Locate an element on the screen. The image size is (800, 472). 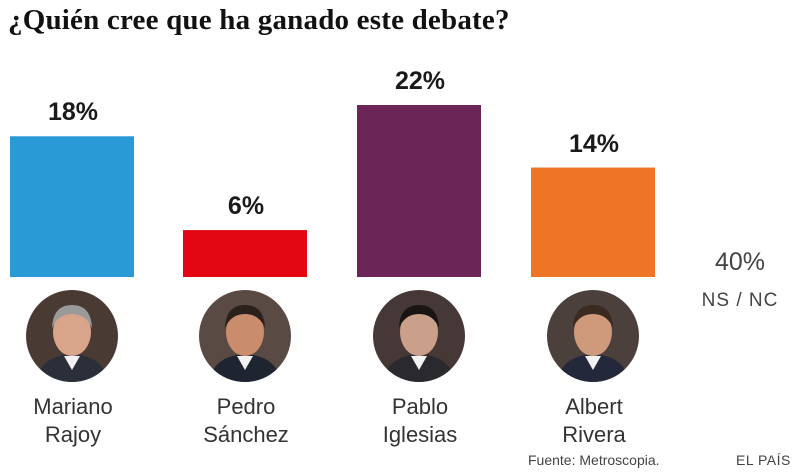
bar-mariano-rajoy is located at coordinates (72, 206).